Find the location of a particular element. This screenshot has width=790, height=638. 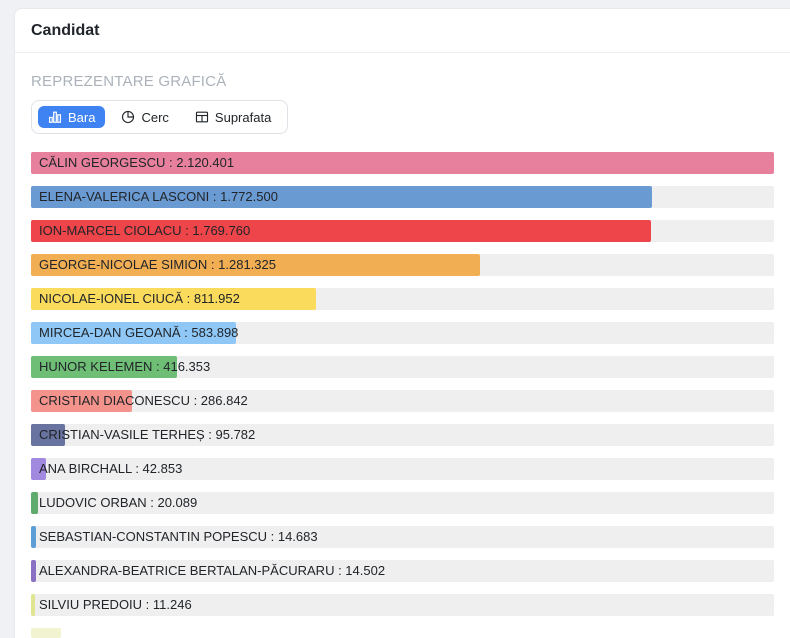

tab-bara-label: Bara is located at coordinates (82, 117).